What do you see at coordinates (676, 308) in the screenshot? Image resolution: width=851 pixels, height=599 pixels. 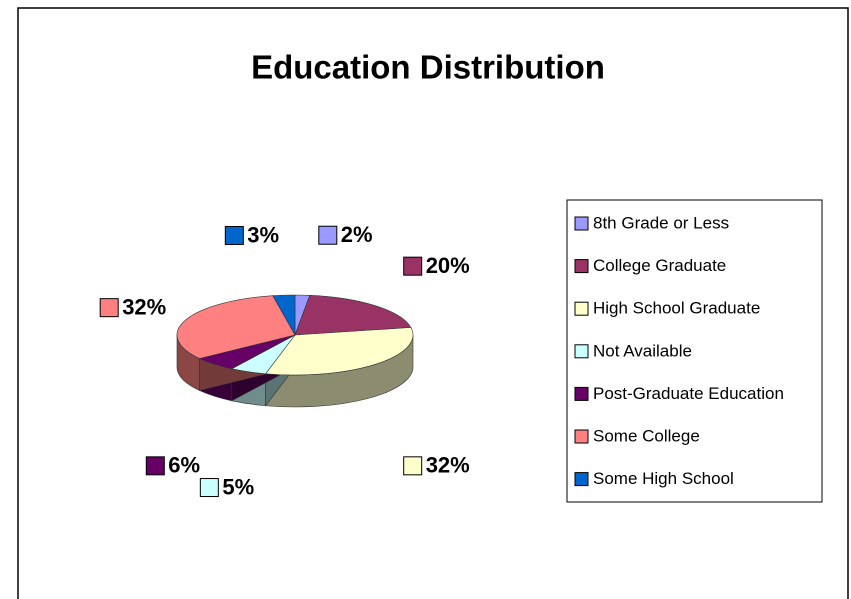 I see `legend-label: High School Graduate` at bounding box center [676, 308].